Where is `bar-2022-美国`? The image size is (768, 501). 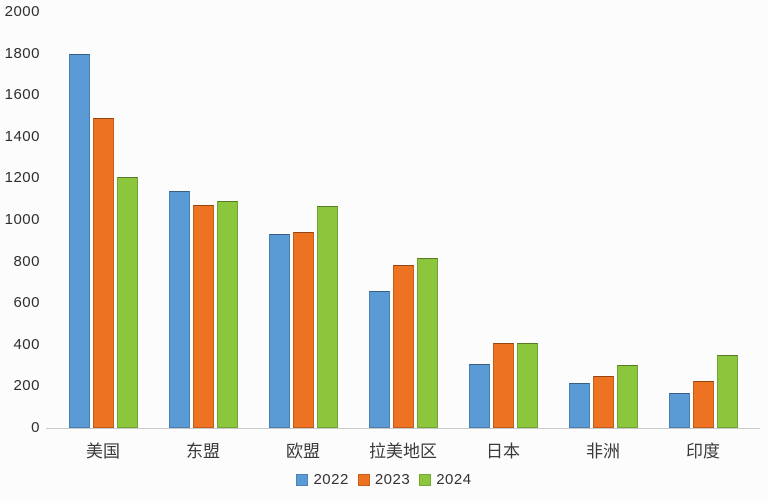
bar-2022-美国 is located at coordinates (79, 241).